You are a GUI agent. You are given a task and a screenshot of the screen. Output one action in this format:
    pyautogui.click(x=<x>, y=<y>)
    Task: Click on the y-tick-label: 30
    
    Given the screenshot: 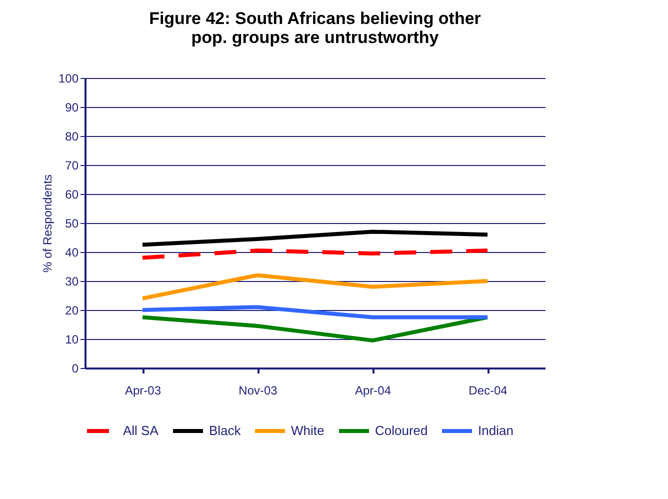 What is the action you would take?
    pyautogui.click(x=72, y=281)
    